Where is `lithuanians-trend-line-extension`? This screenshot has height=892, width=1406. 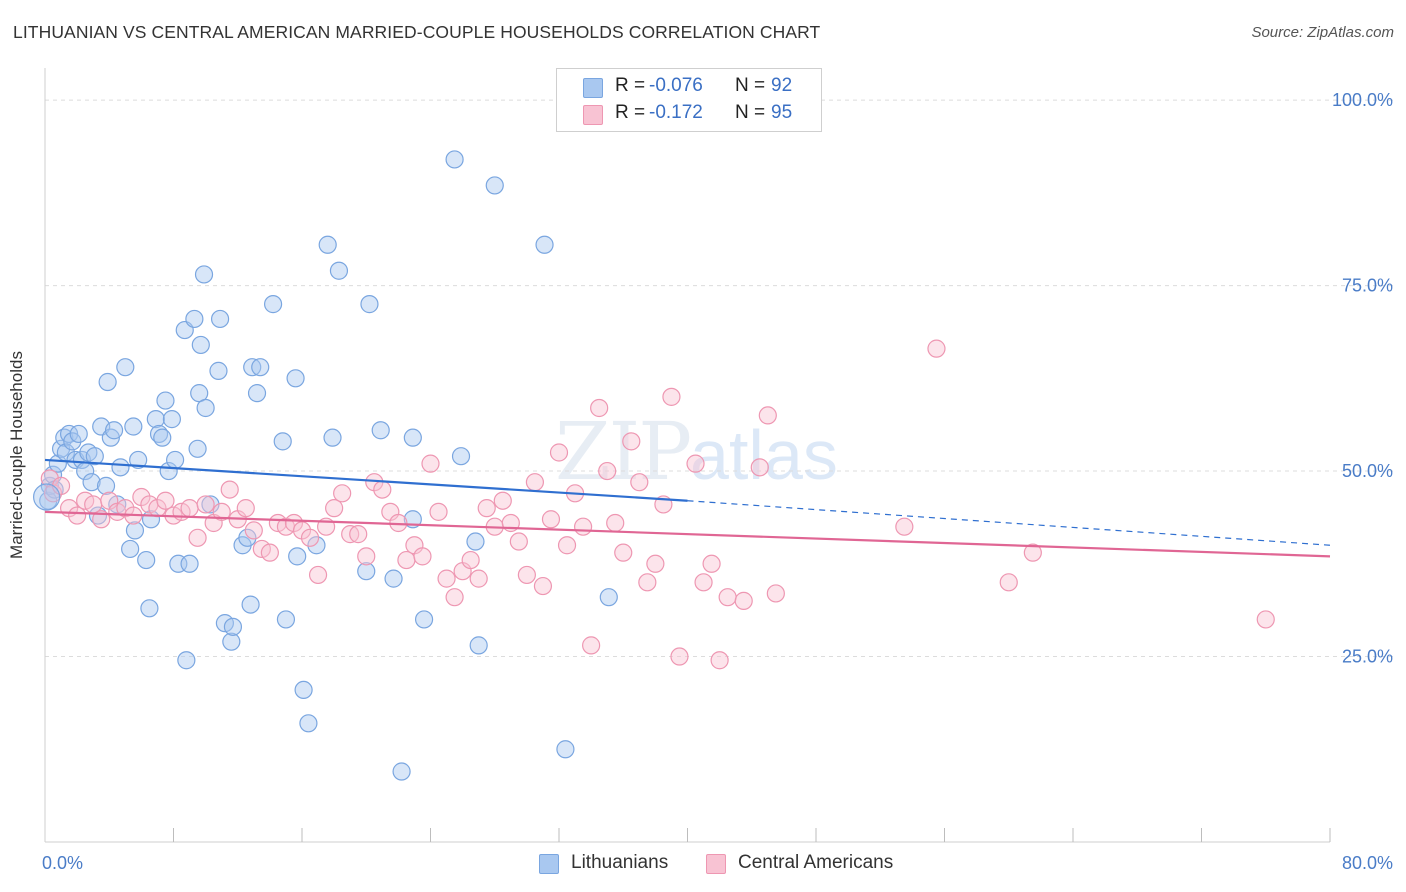
lithuanians-trend-line-extension is located at coordinates (1009, 523).